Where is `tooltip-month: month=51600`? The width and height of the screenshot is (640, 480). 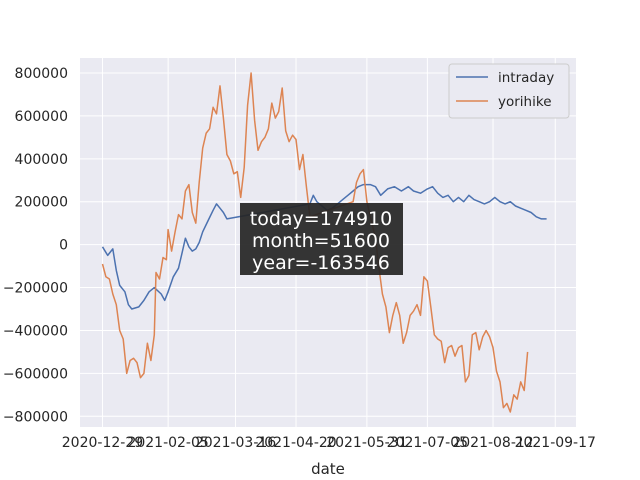
tooltip-month: month=51600 is located at coordinates (321, 241).